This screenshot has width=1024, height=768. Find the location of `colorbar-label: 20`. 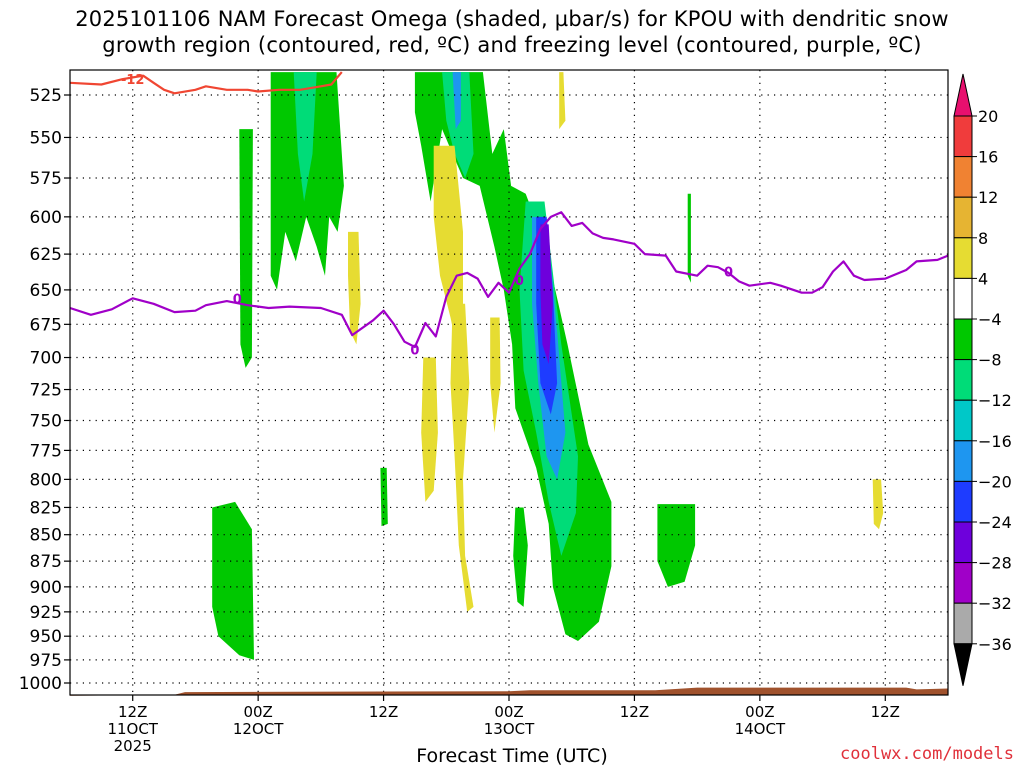

colorbar-label: 20 is located at coordinates (988, 116).